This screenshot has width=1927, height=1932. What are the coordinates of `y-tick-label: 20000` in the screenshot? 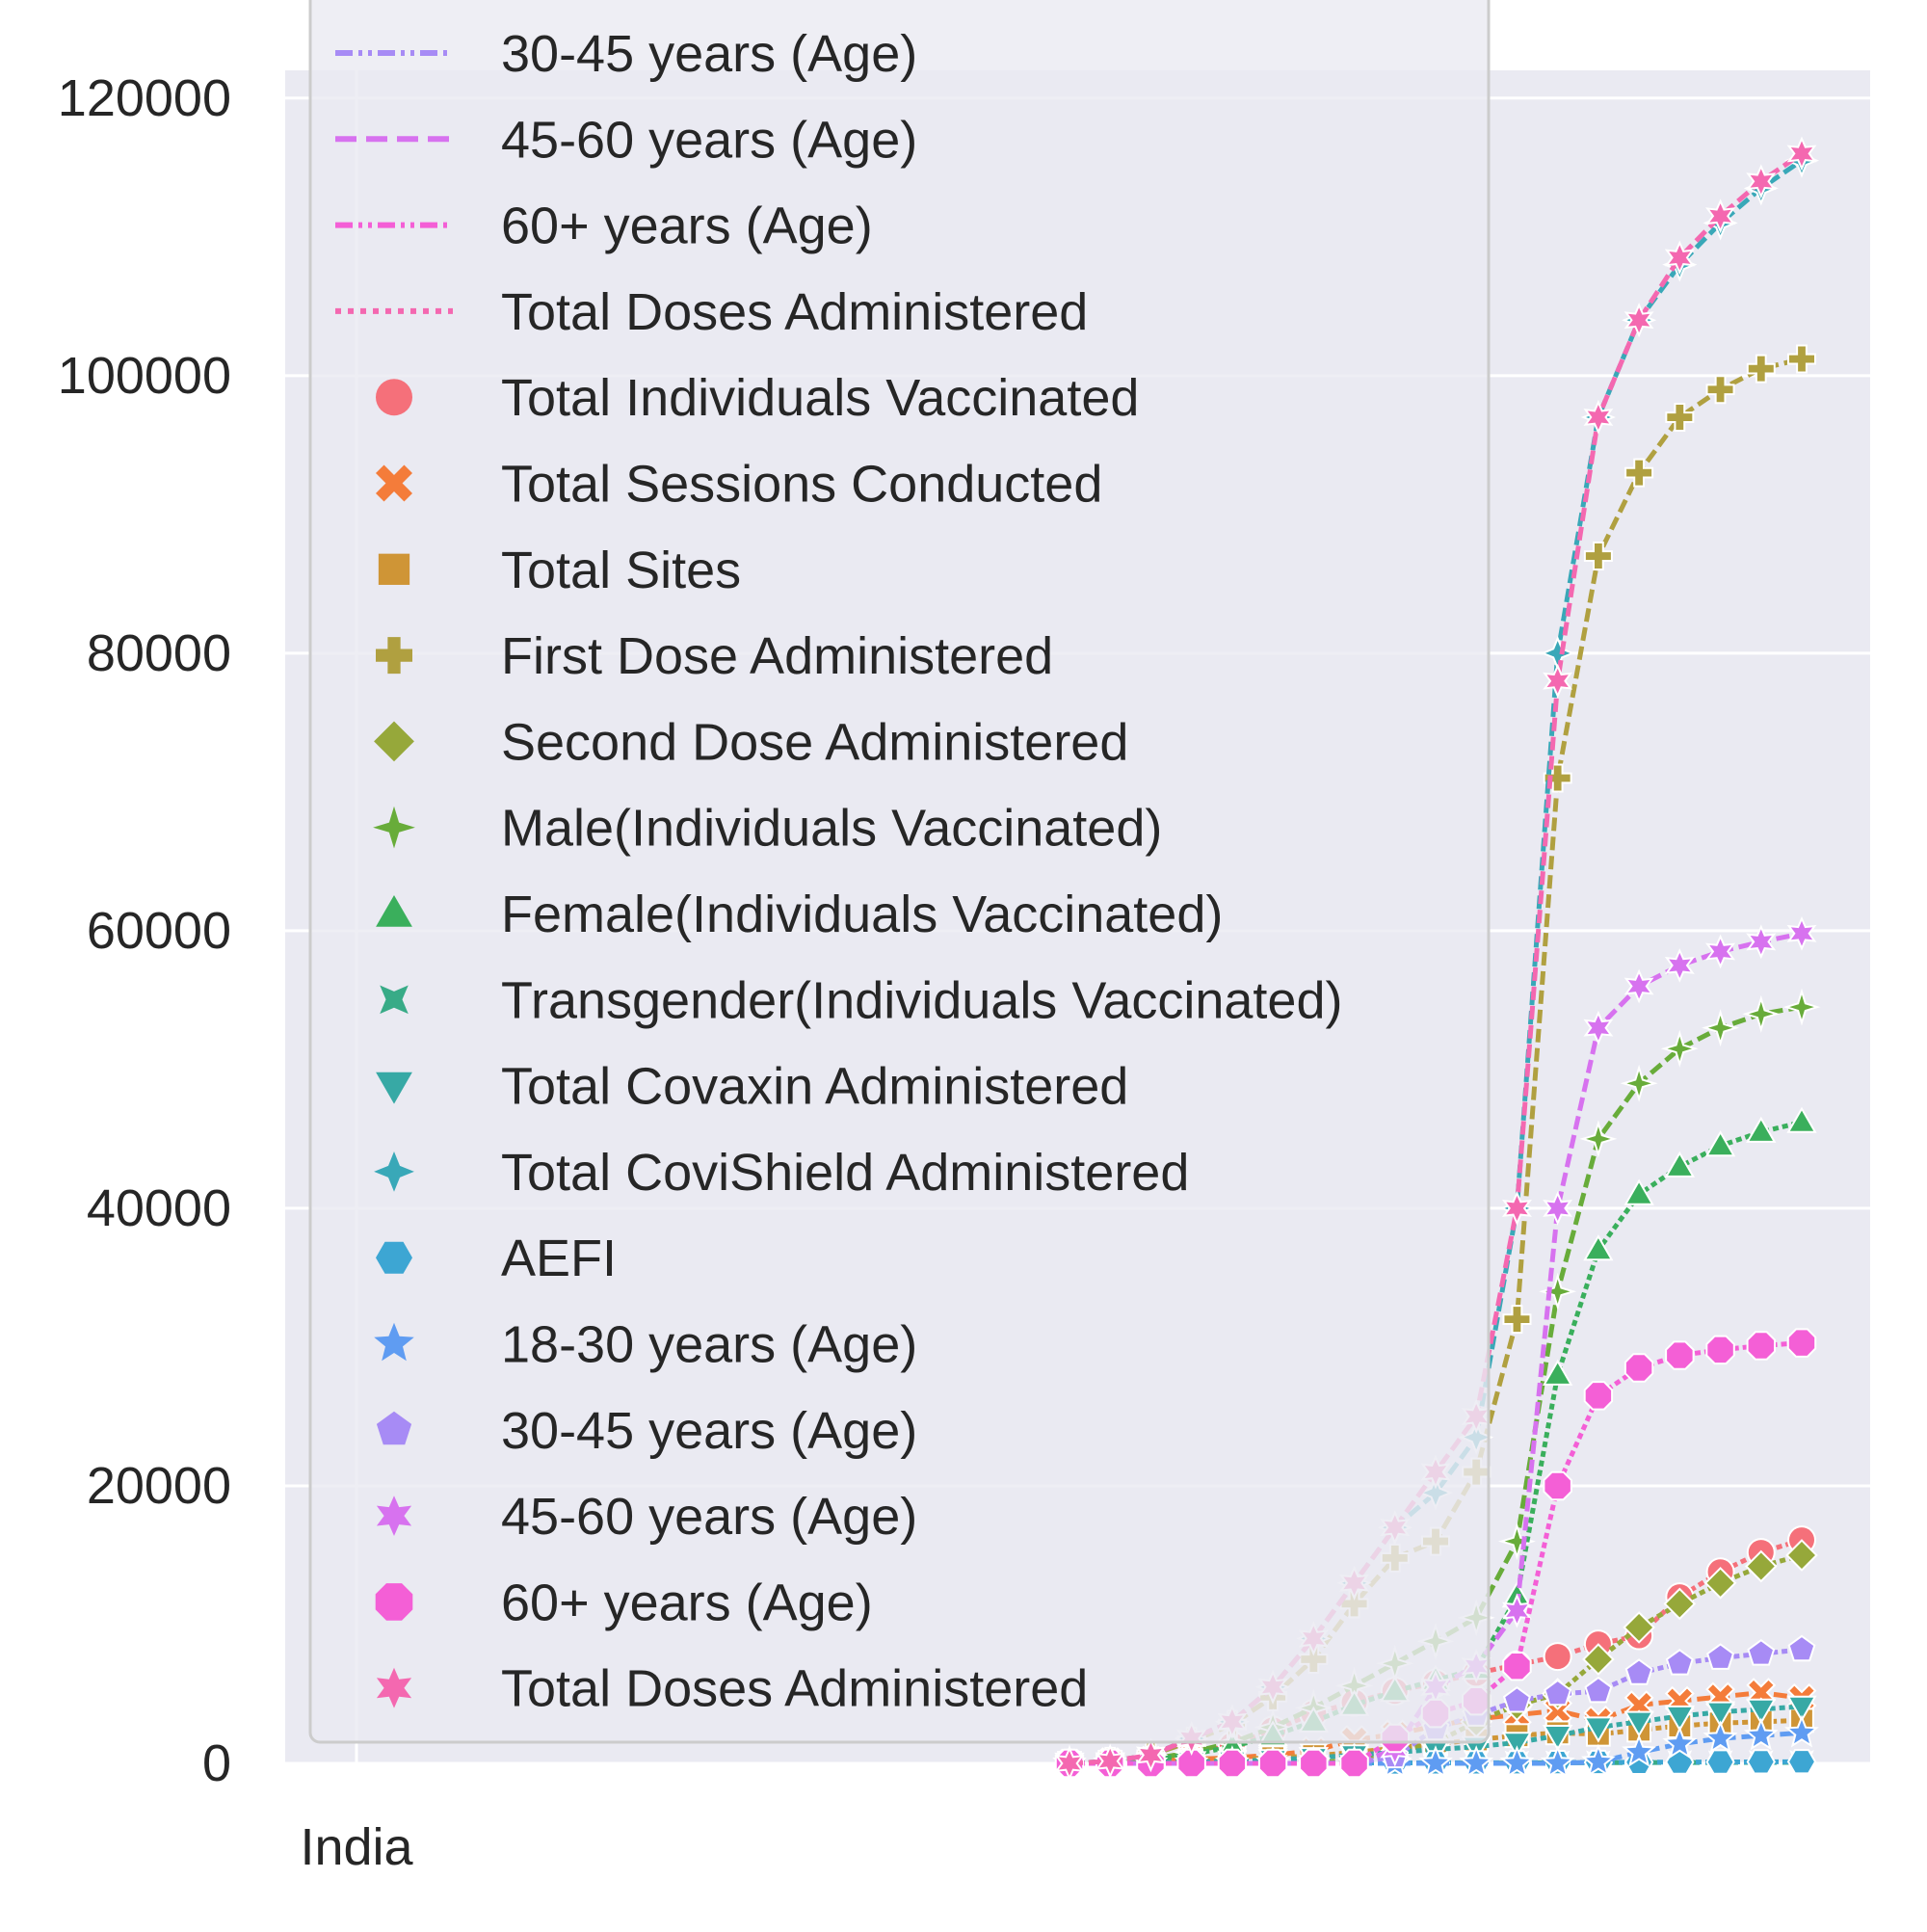 It's located at (159, 1486).